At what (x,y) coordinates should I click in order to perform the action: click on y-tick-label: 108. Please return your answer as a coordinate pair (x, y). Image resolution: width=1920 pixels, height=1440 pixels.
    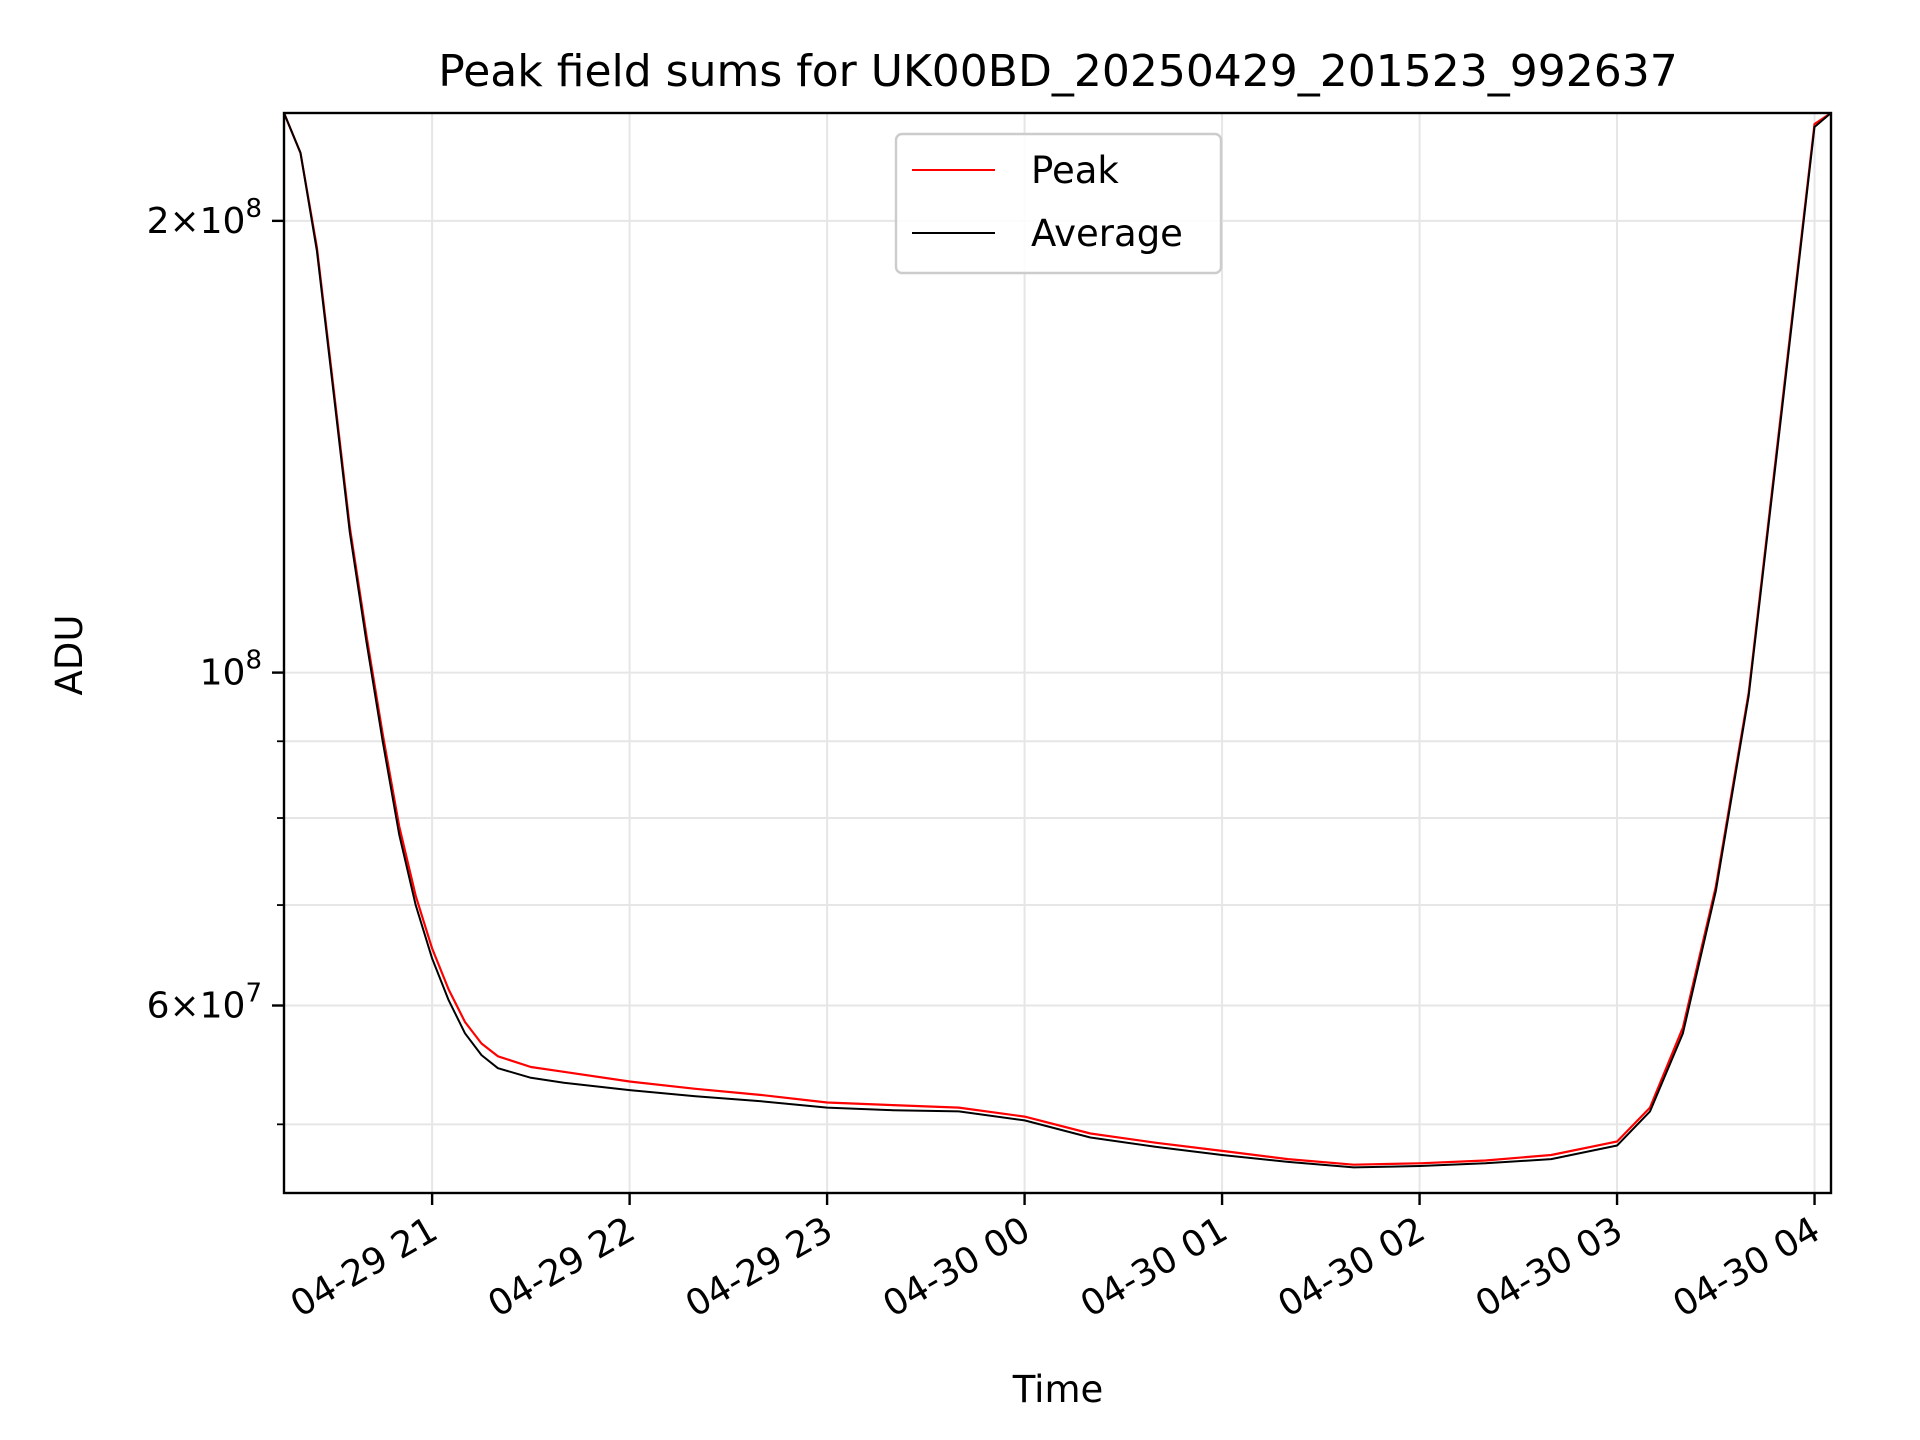
    Looking at the image, I should click on (231, 670).